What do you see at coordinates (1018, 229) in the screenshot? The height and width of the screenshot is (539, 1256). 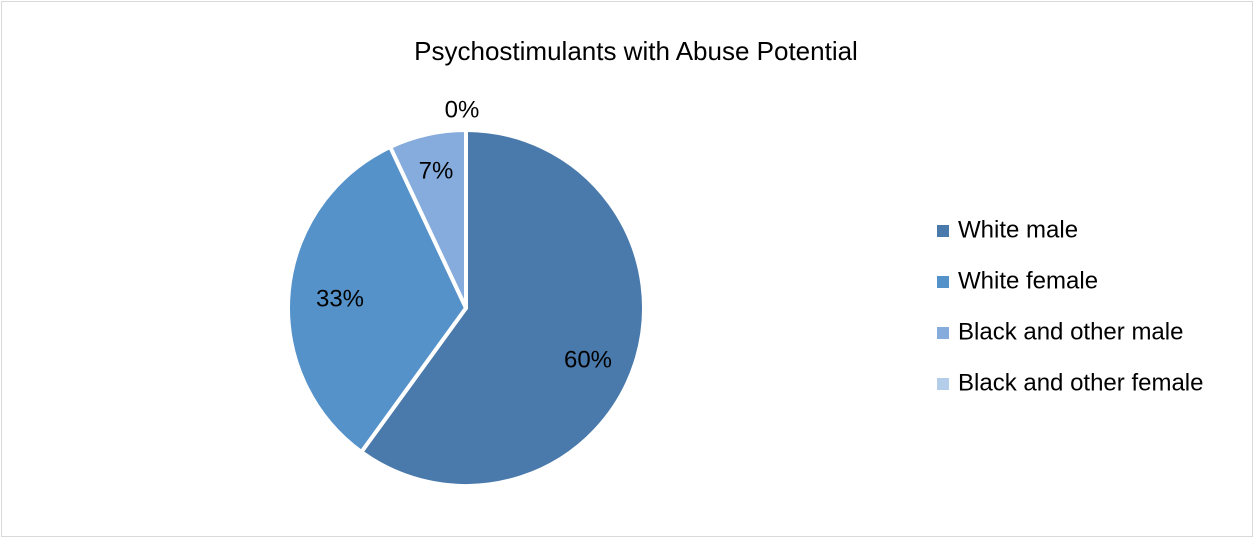 I see `legend-label-white-male: White male` at bounding box center [1018, 229].